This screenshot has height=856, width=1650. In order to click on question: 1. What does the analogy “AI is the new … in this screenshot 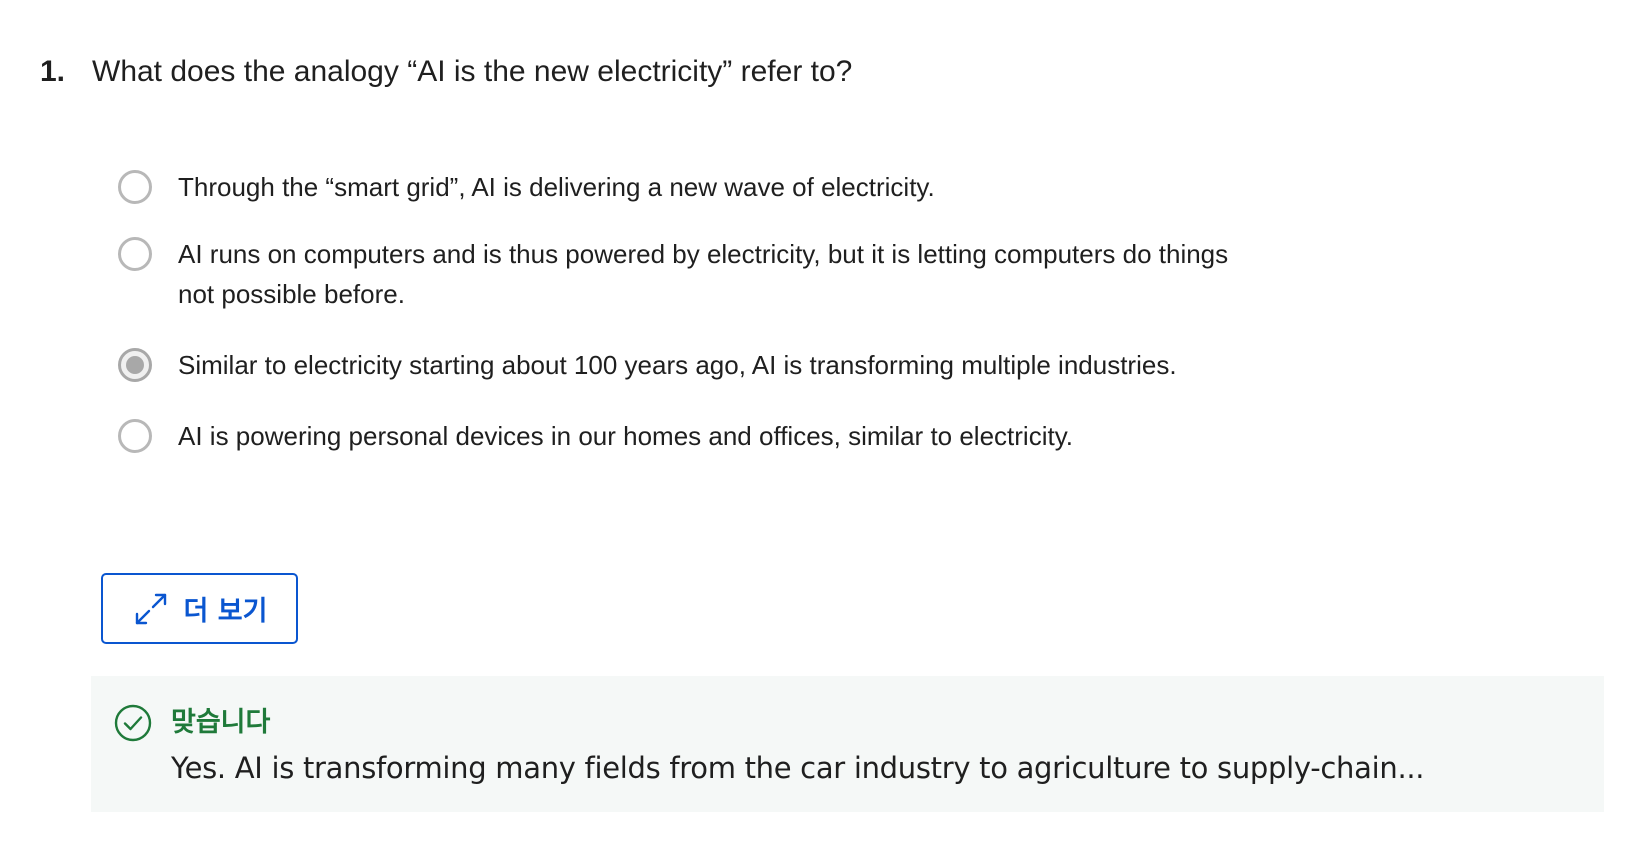, I will do `click(446, 72)`.